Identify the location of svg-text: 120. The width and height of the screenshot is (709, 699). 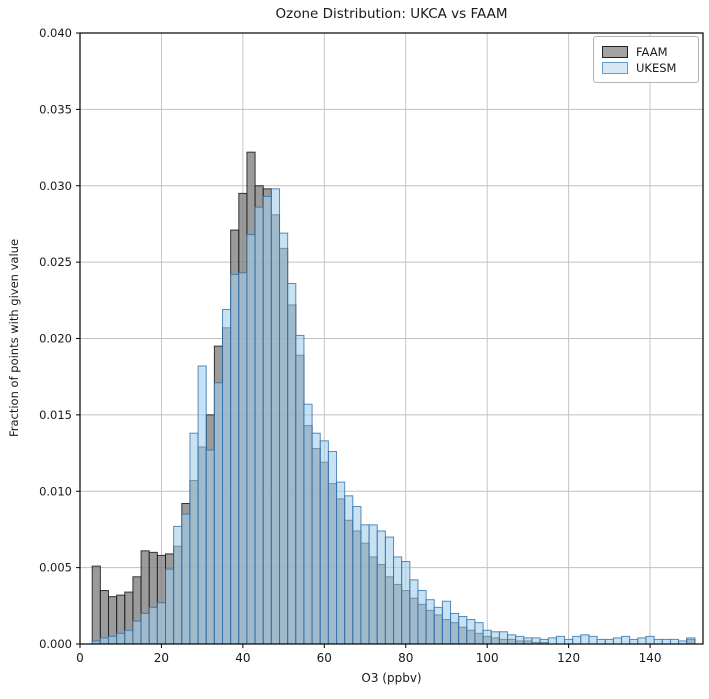
(568, 658).